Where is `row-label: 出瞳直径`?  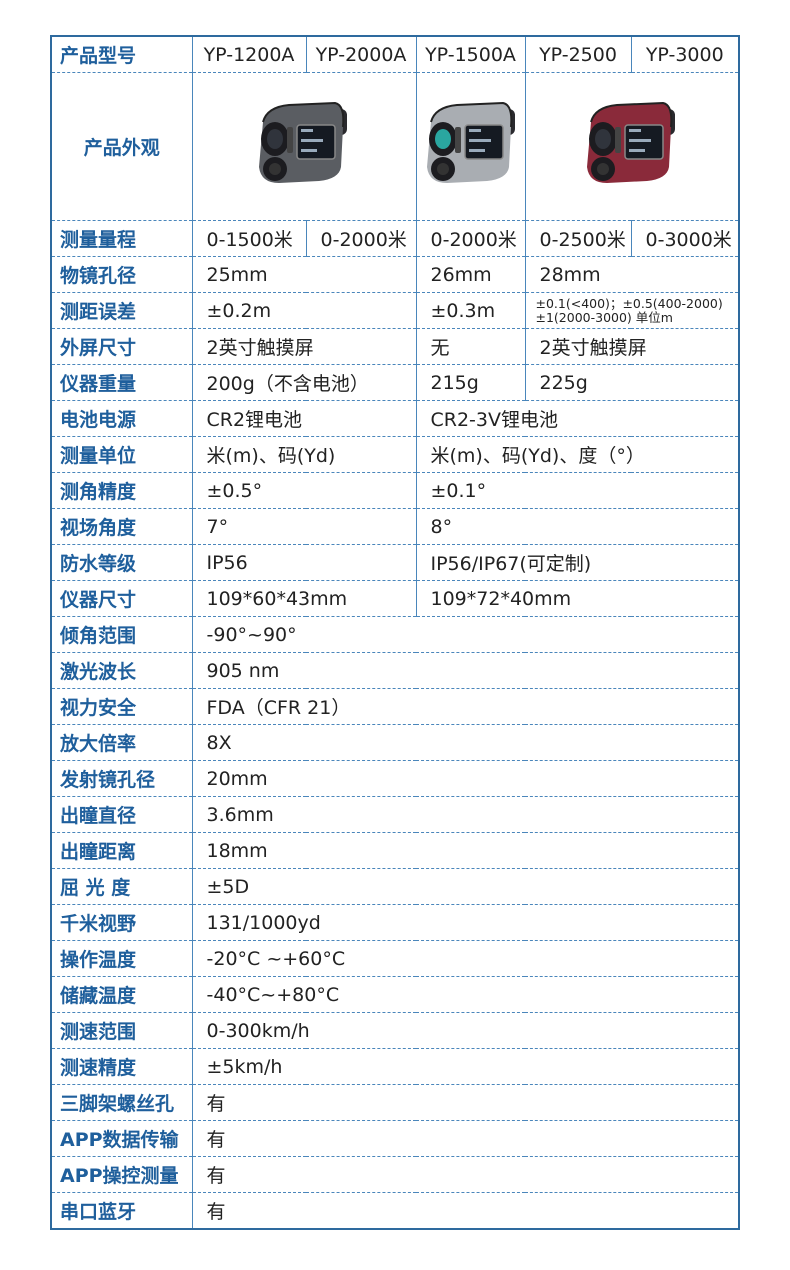 row-label: 出瞳直径 is located at coordinates (121, 814).